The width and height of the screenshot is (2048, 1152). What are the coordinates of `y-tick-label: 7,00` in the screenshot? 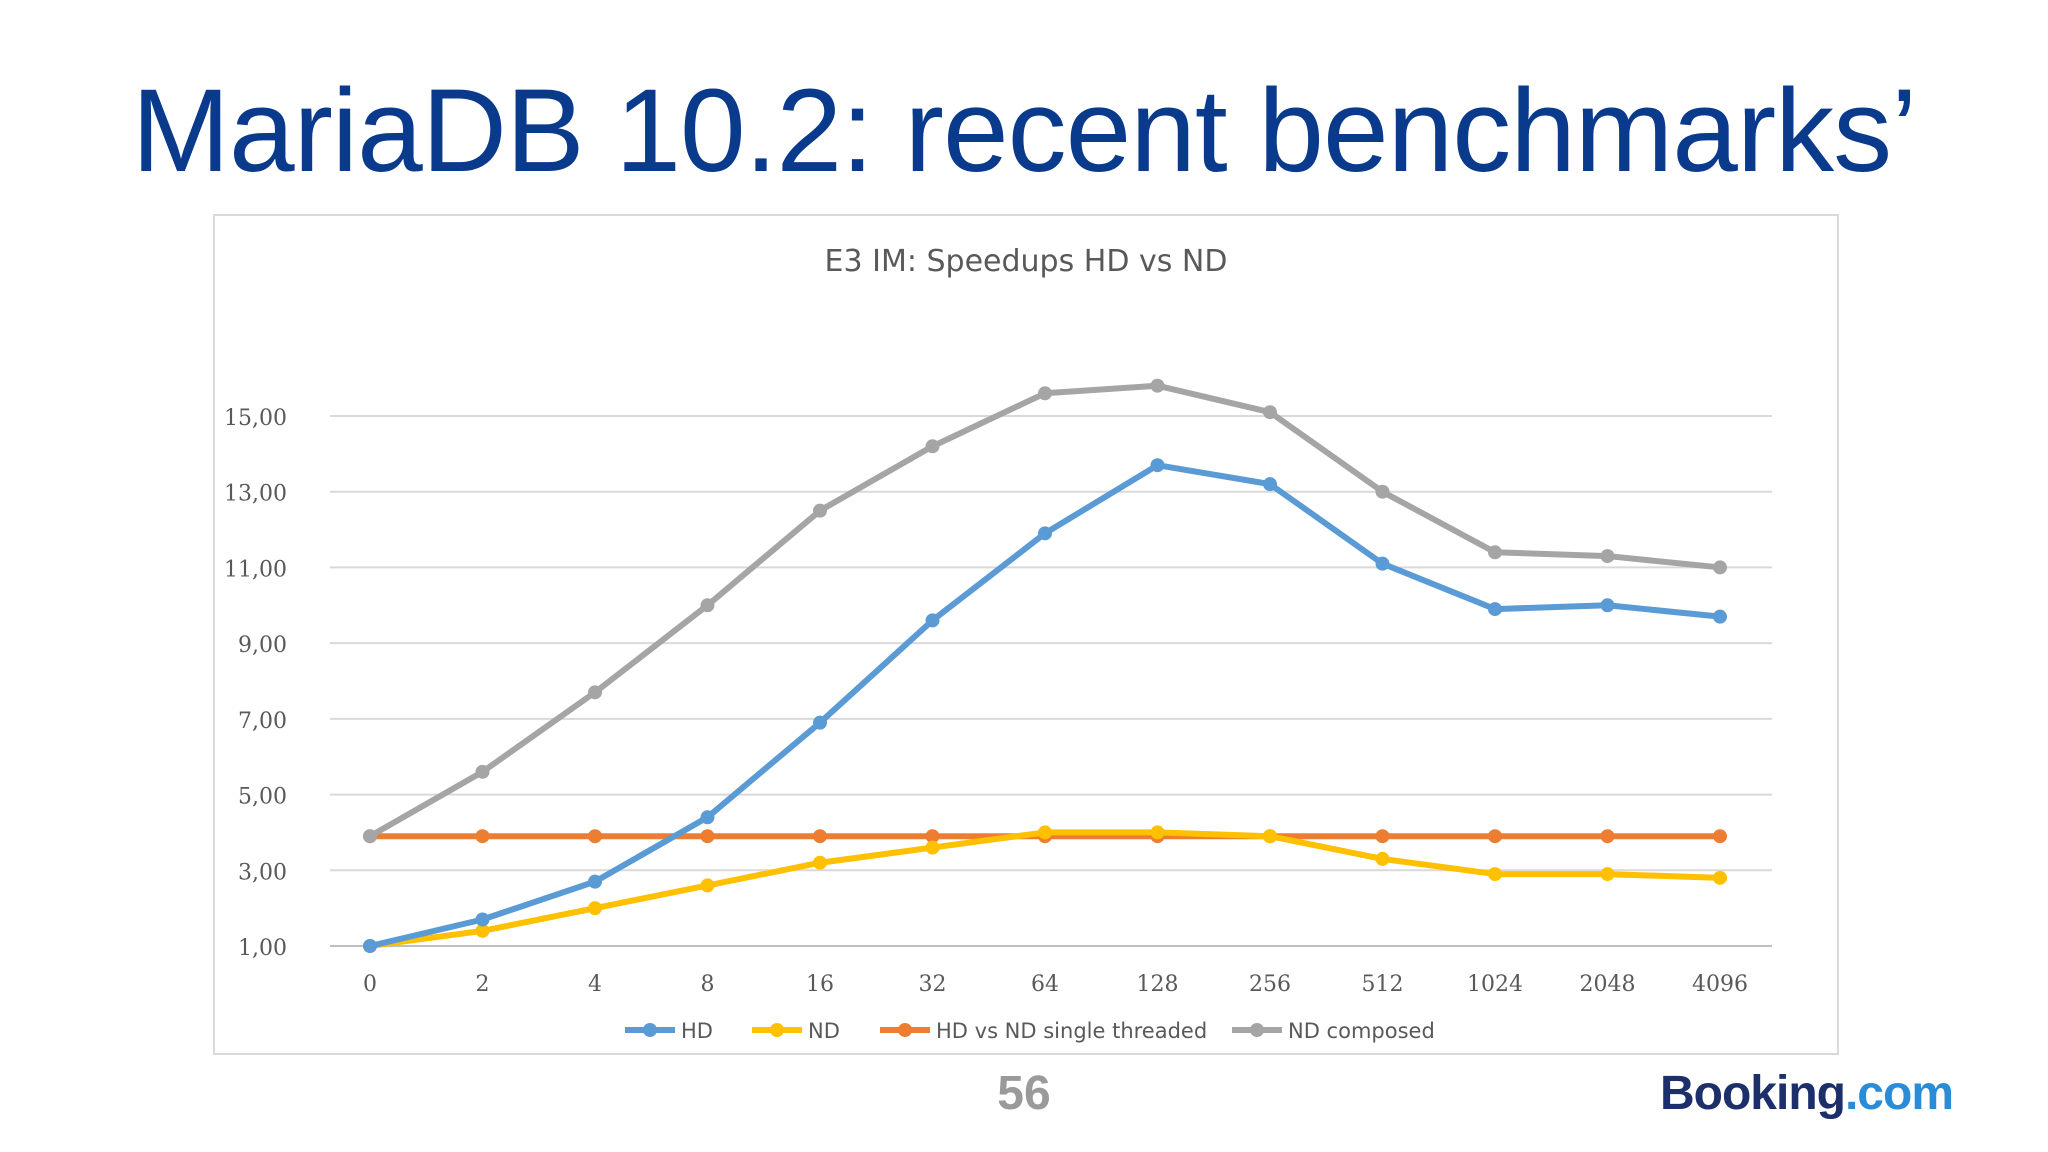 It's located at (262, 721).